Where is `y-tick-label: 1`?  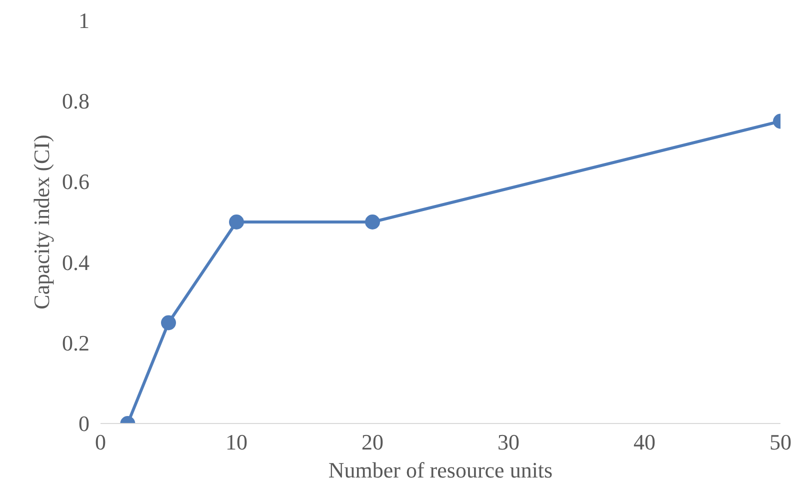
y-tick-label: 1 is located at coordinates (84, 20).